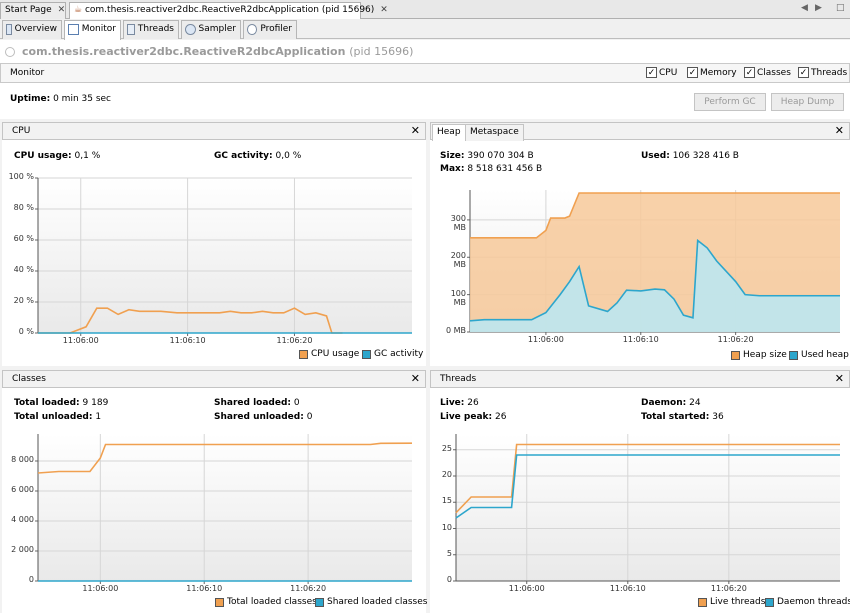  Describe the element at coordinates (458, 297) in the screenshot. I see `y-tick-label: 100 MB` at that location.